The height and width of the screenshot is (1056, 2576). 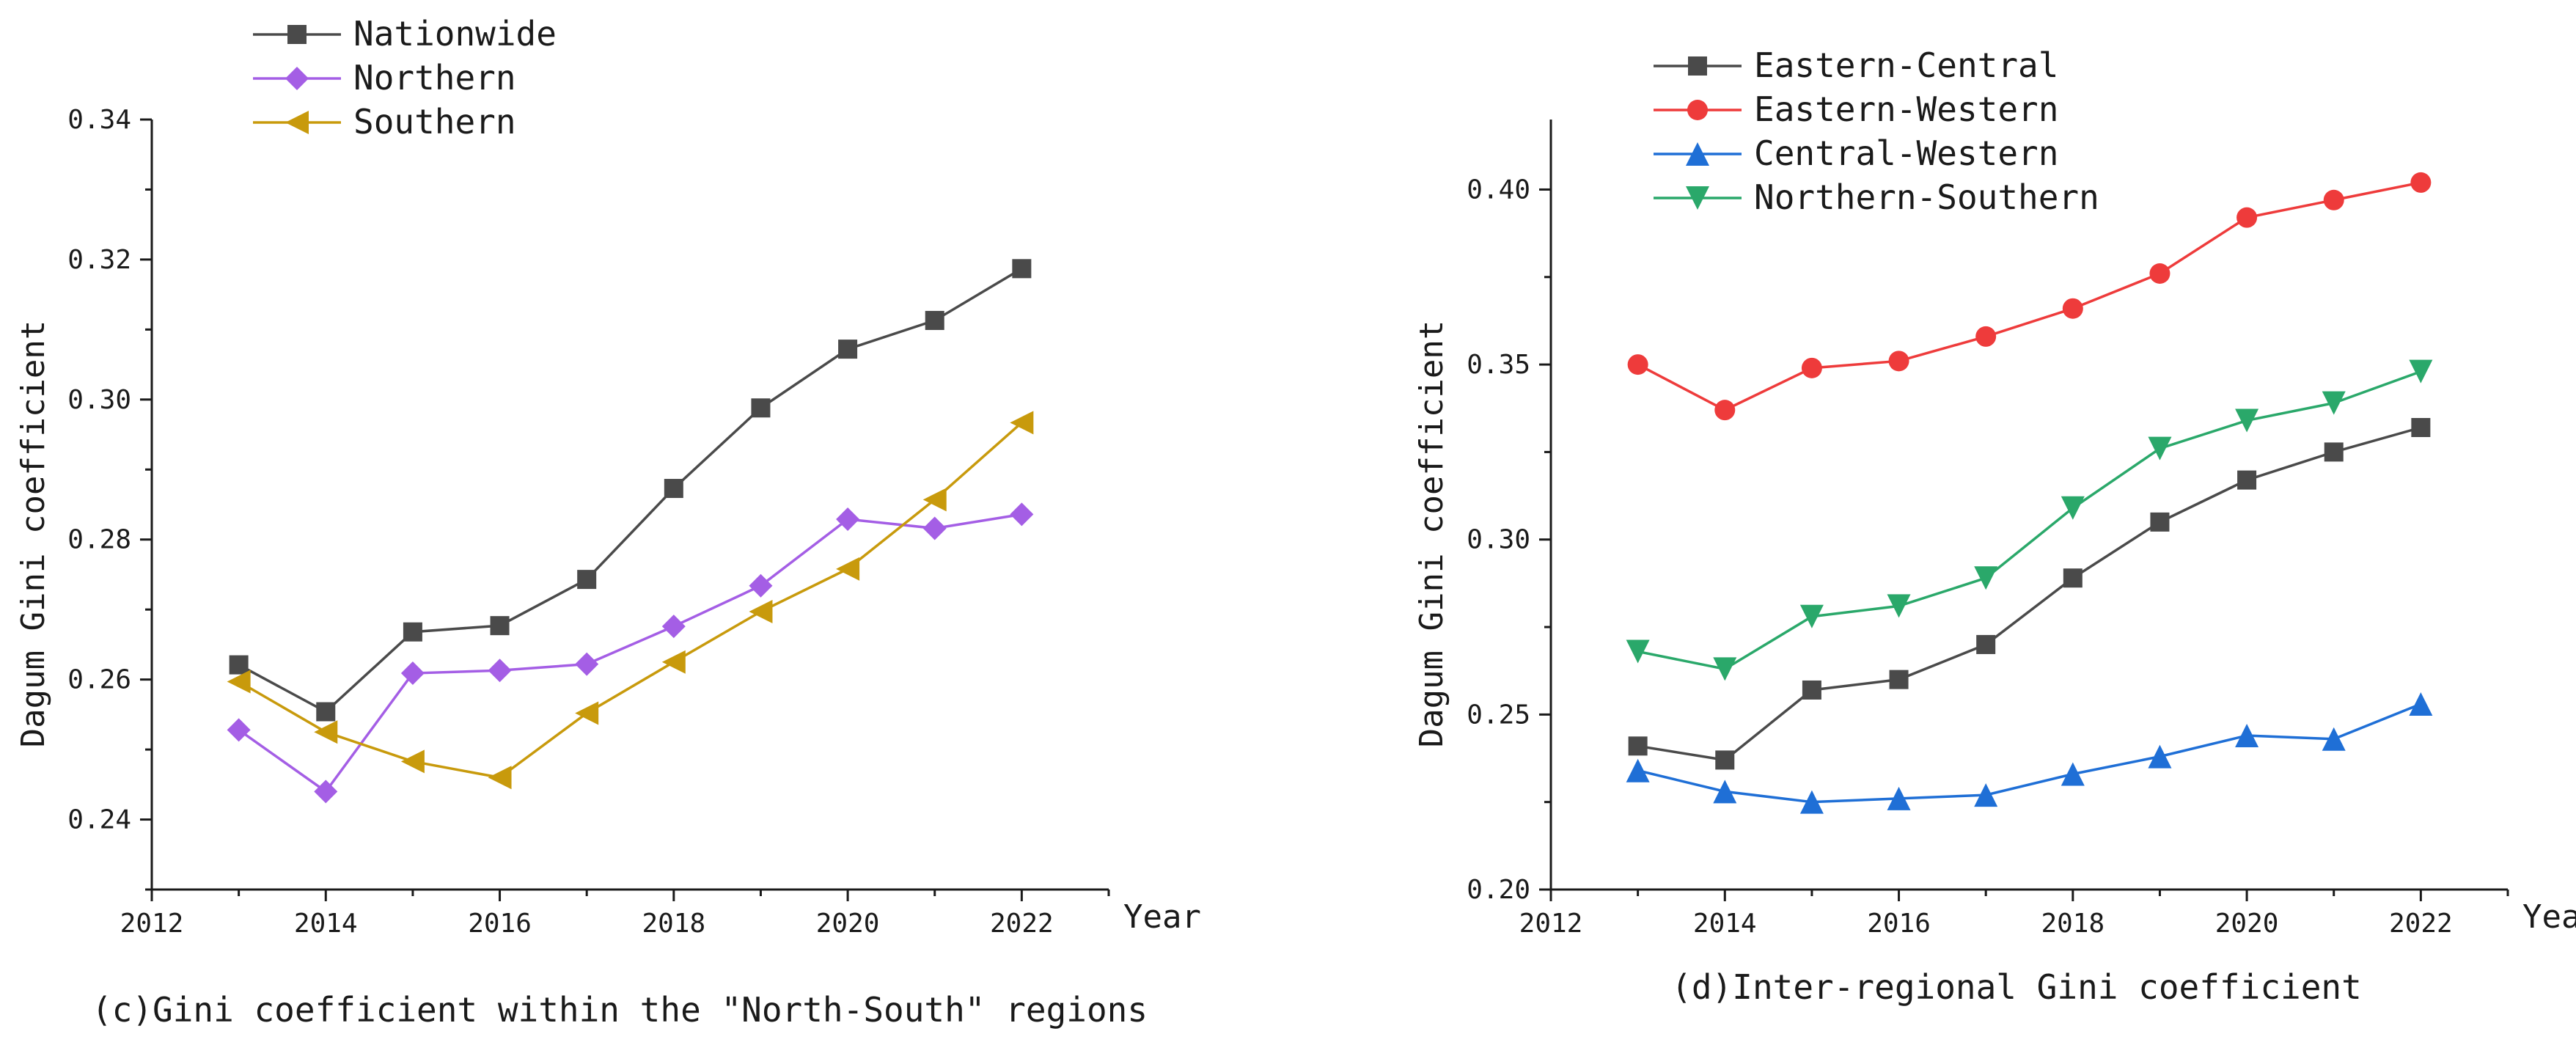 What do you see at coordinates (1499, 190) in the screenshot?
I see `y-tick-label: 0.40` at bounding box center [1499, 190].